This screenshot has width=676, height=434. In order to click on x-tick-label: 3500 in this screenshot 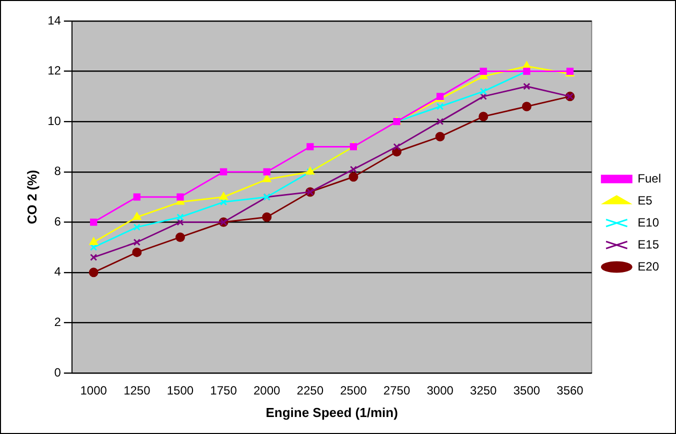, I will do `click(526, 391)`.